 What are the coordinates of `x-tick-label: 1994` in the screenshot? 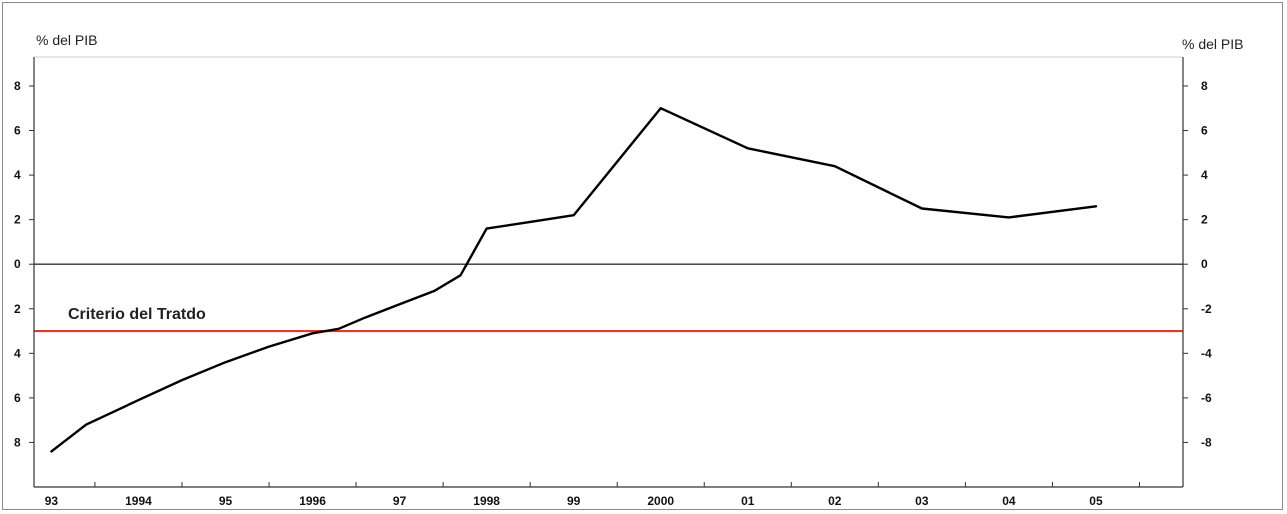 It's located at (138, 501).